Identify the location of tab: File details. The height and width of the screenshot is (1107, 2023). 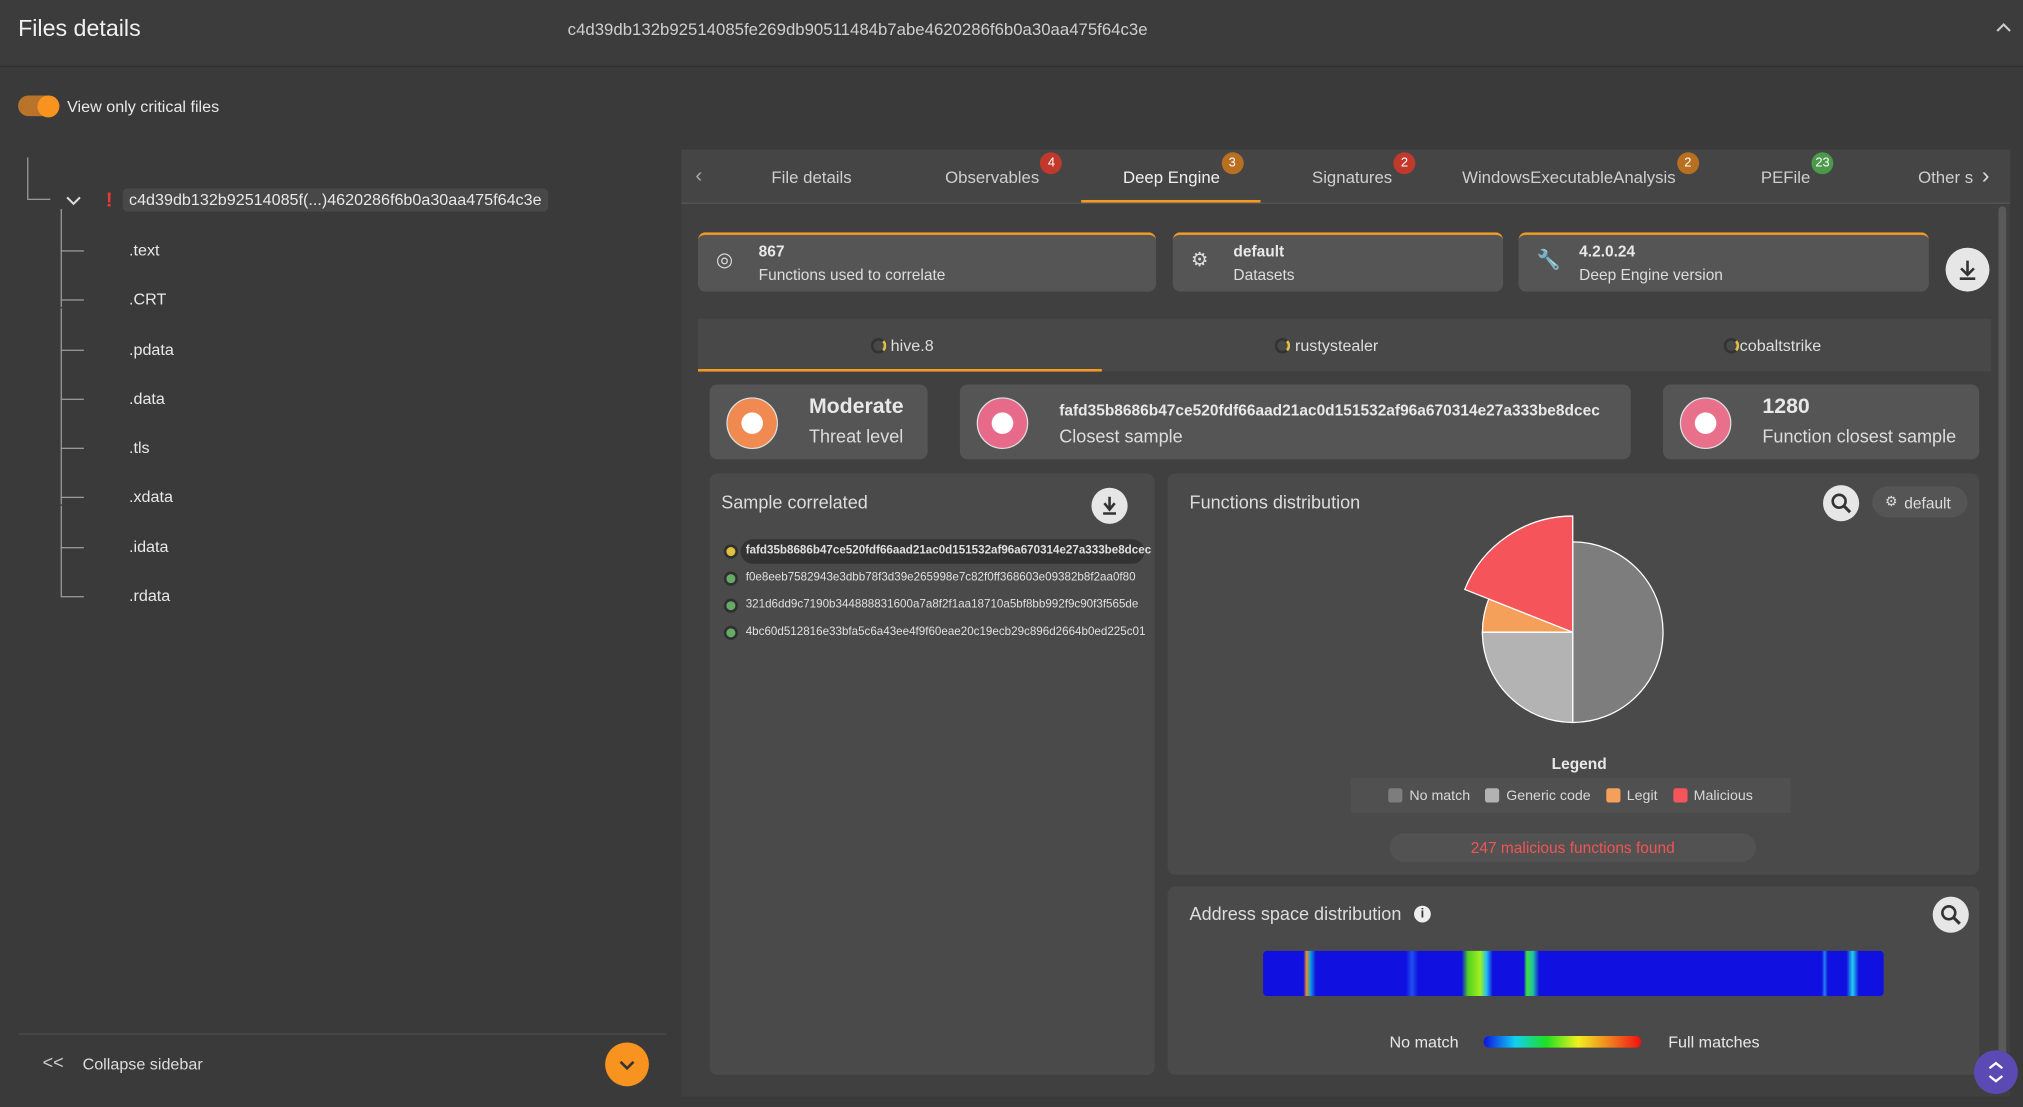
(811, 177).